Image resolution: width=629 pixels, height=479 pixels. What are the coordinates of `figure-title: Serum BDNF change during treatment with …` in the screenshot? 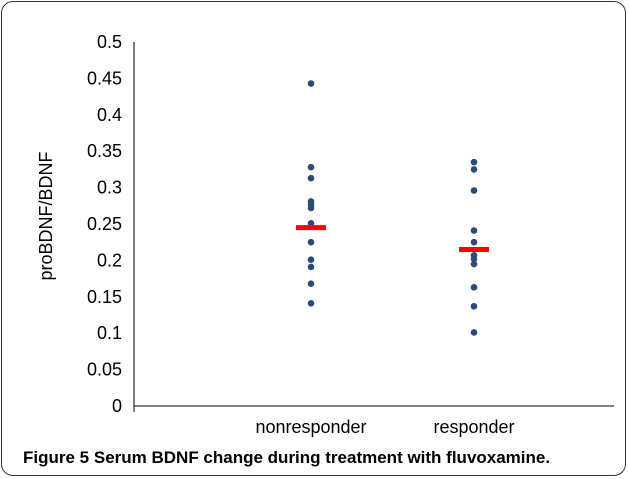 It's located at (322, 457).